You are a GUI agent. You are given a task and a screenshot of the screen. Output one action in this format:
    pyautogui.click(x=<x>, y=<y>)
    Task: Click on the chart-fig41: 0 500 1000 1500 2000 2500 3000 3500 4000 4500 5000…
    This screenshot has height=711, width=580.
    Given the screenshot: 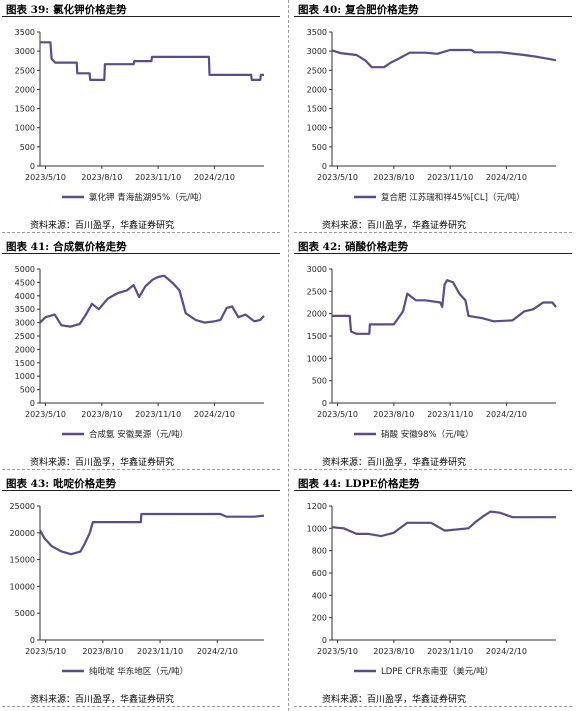 What is the action you would take?
    pyautogui.click(x=140, y=352)
    